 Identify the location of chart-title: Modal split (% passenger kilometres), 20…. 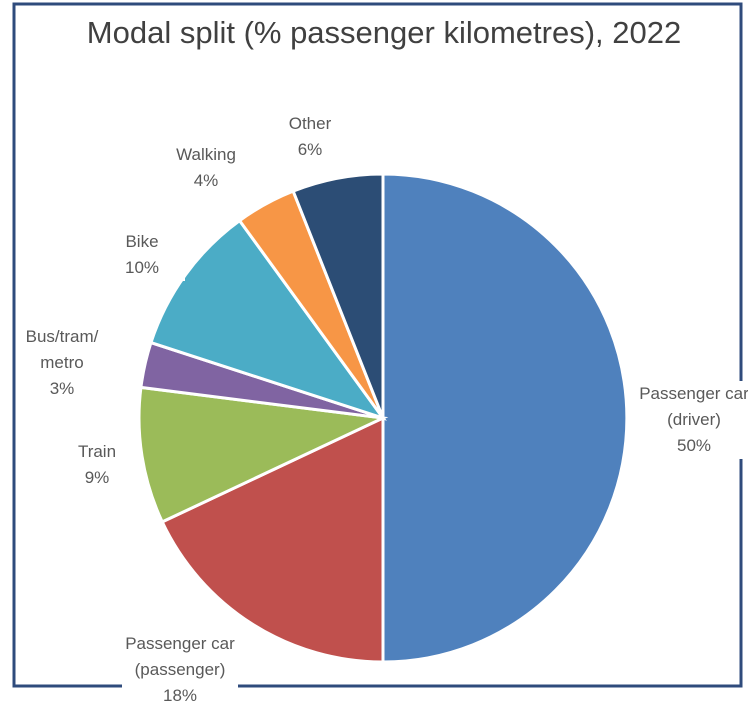
(384, 33).